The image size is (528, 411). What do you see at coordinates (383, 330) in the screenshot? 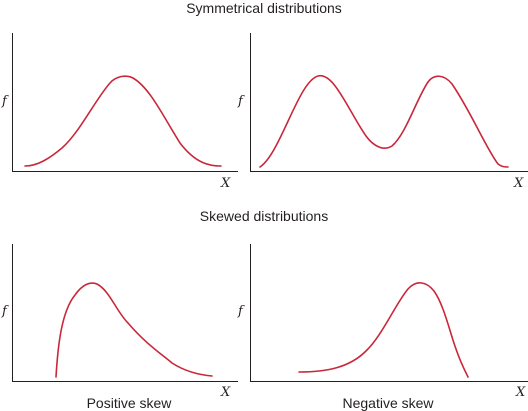
I see `negative-skew-curve` at bounding box center [383, 330].